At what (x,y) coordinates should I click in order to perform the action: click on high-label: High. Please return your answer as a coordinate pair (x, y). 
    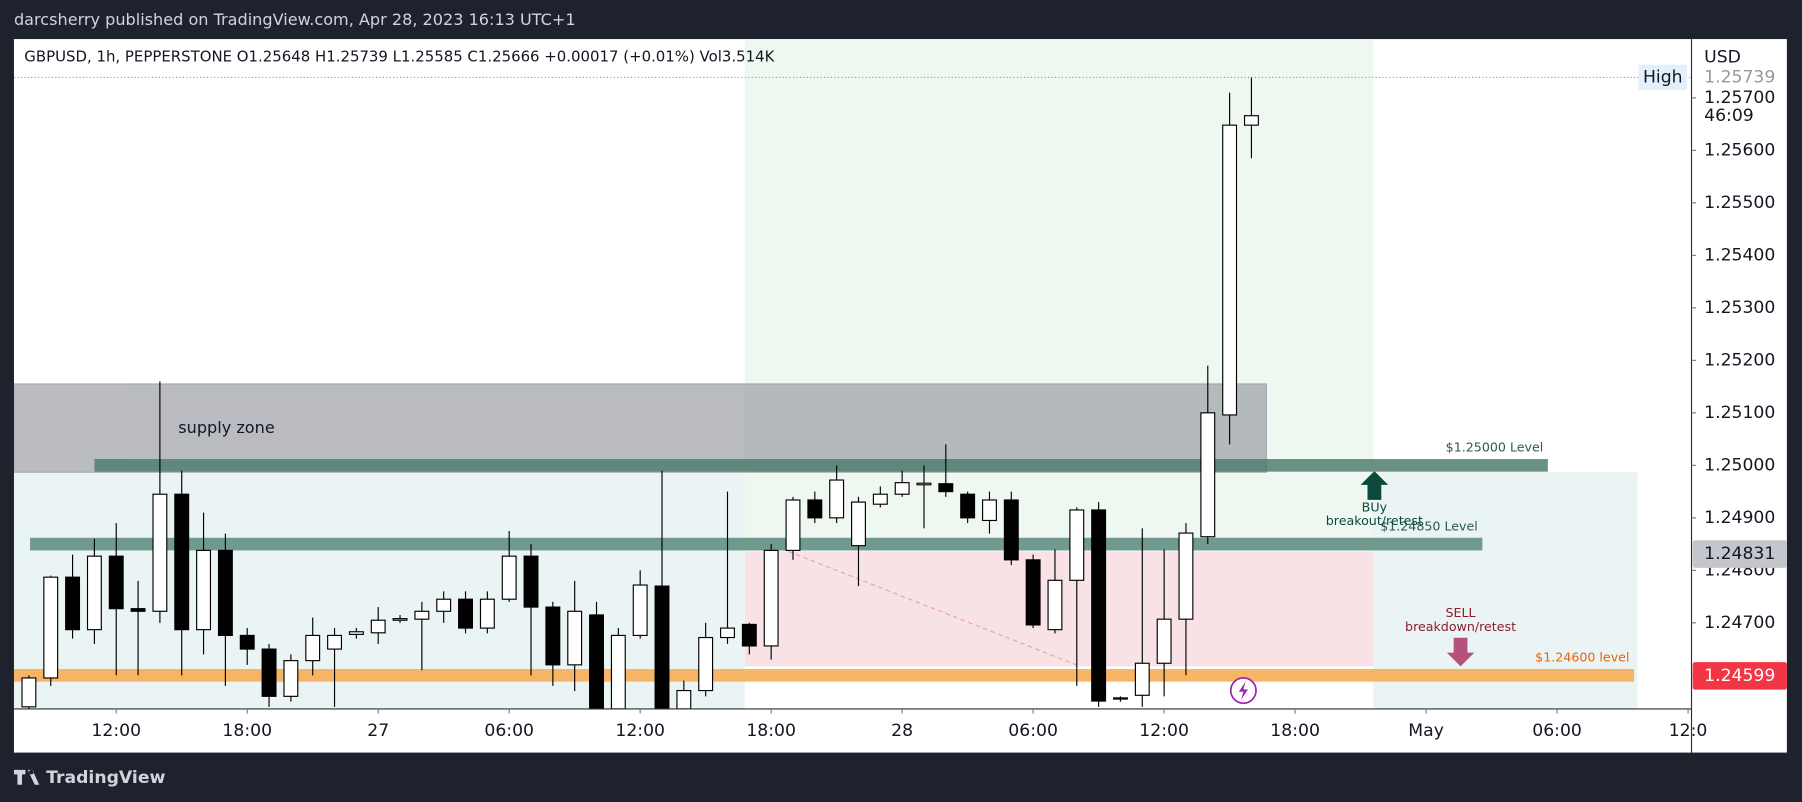
    Looking at the image, I should click on (1663, 77).